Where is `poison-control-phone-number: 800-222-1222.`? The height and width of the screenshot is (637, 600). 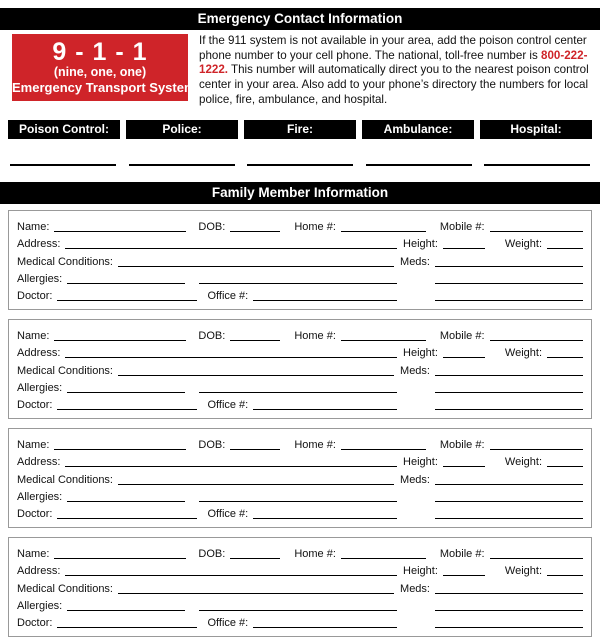 poison-control-phone-number: 800-222-1222. is located at coordinates (393, 62).